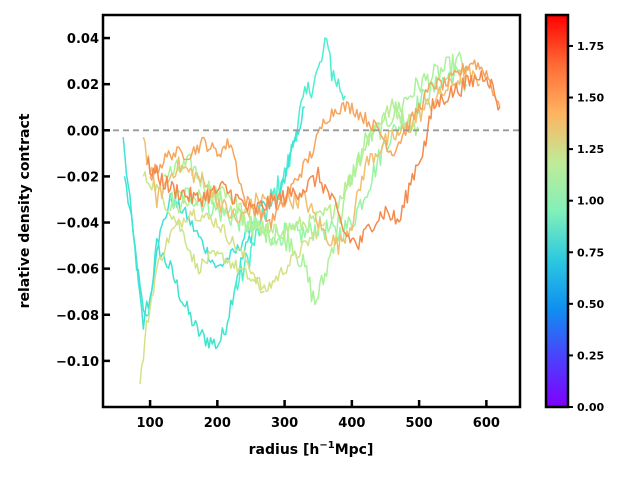  Describe the element at coordinates (150, 423) in the screenshot. I see `x-tick-label-100: 100` at that location.